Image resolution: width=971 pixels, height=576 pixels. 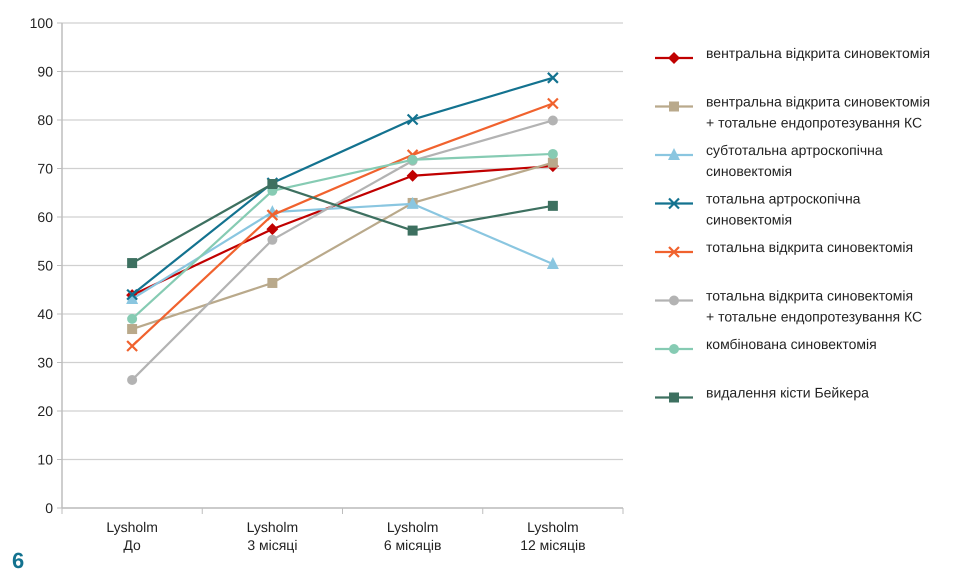 I want to click on y-tick-label: 100, so click(x=42, y=22).